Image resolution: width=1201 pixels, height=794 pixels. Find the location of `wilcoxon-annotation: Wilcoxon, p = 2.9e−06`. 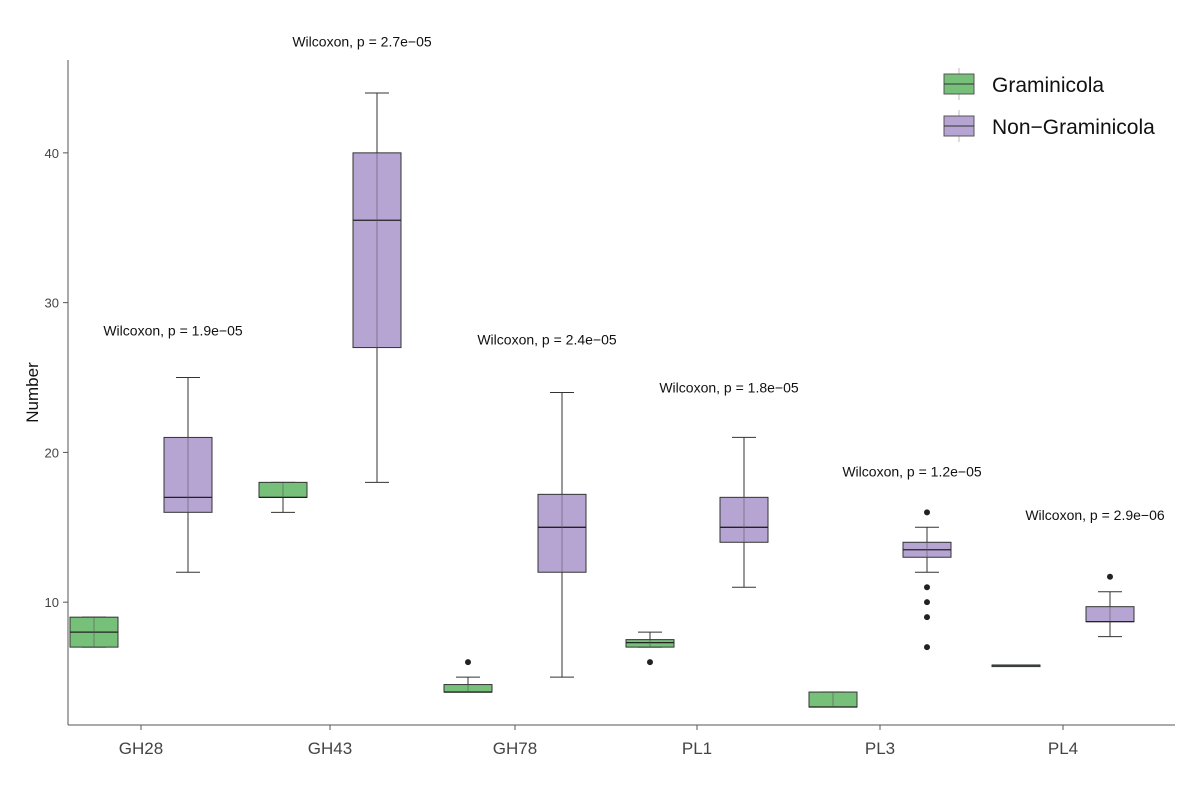

wilcoxon-annotation: Wilcoxon, p = 2.9e−06 is located at coordinates (1095, 515).